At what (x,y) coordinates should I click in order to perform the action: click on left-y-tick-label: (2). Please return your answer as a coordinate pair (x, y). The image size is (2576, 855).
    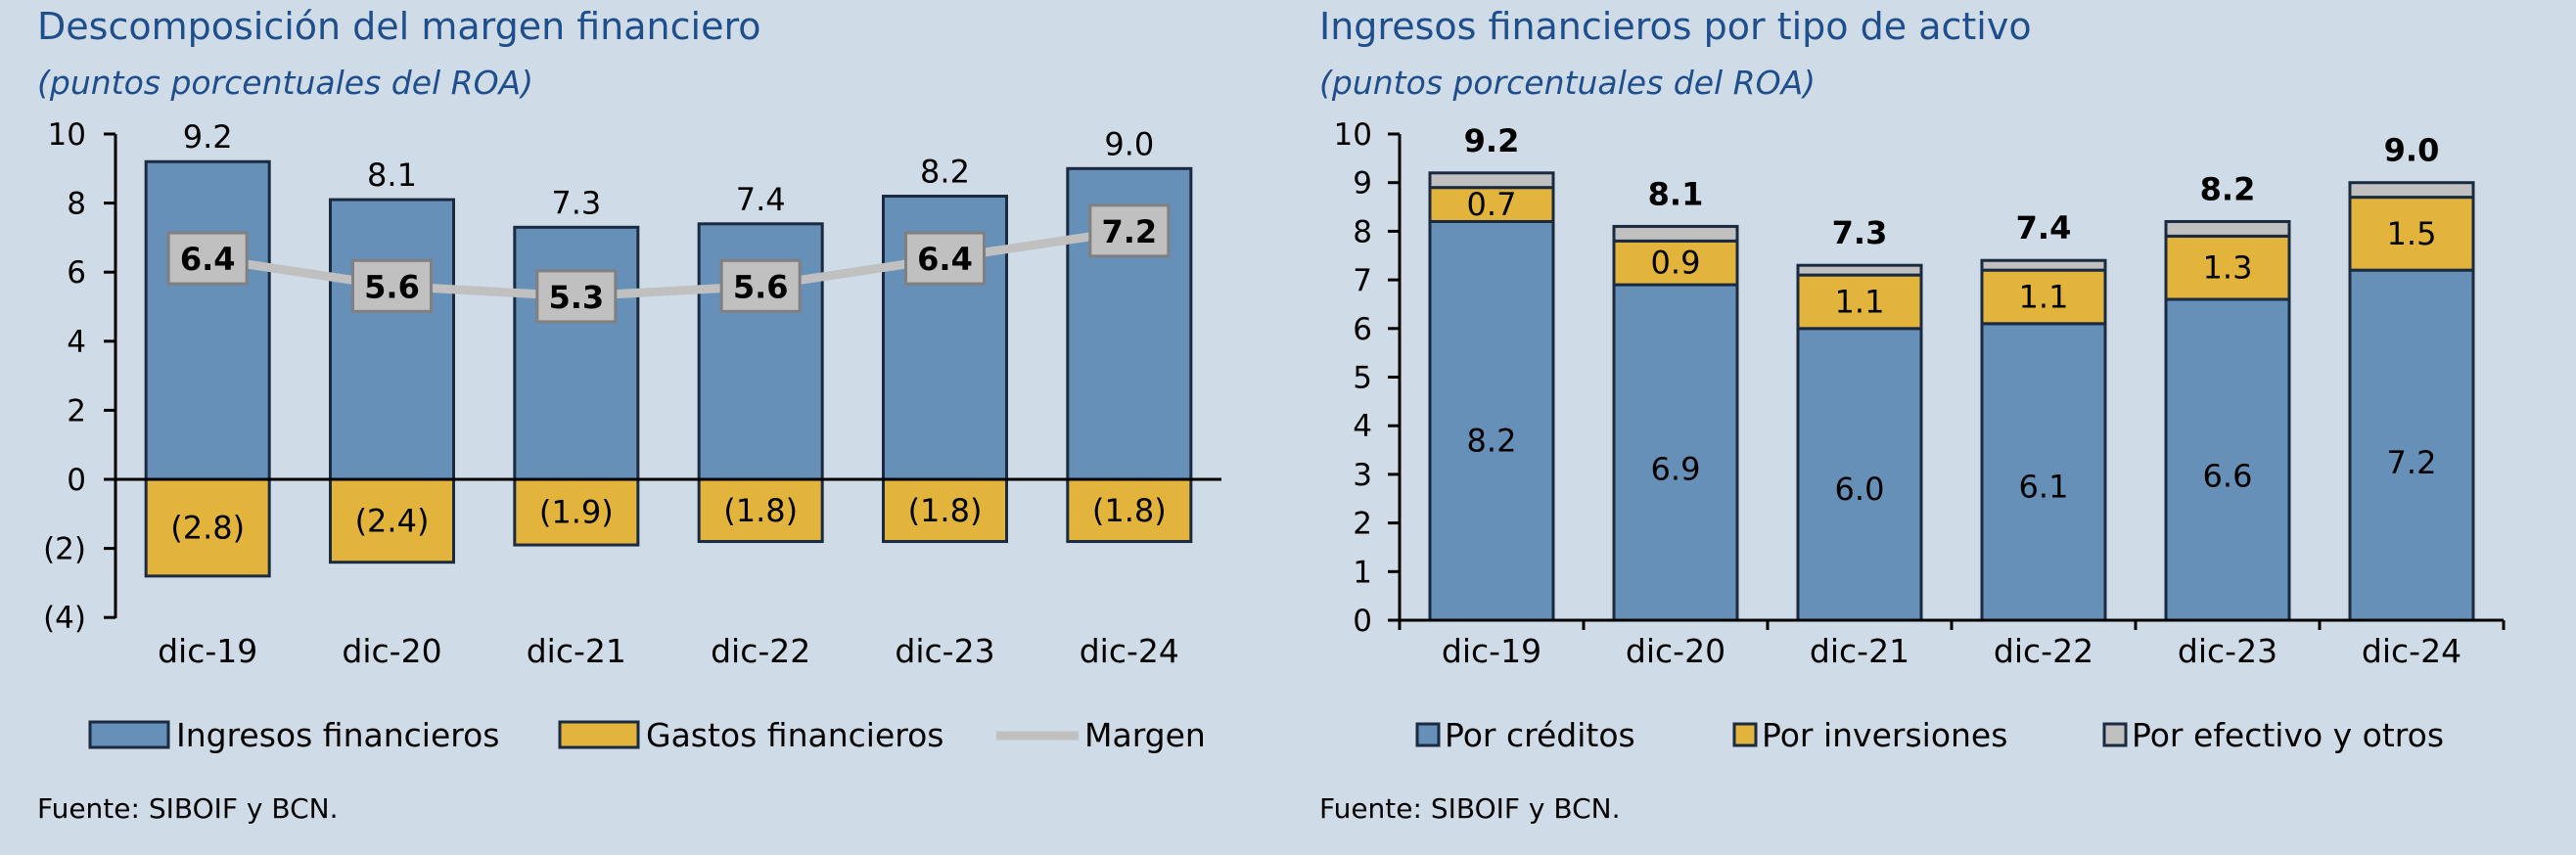
    Looking at the image, I should click on (64, 549).